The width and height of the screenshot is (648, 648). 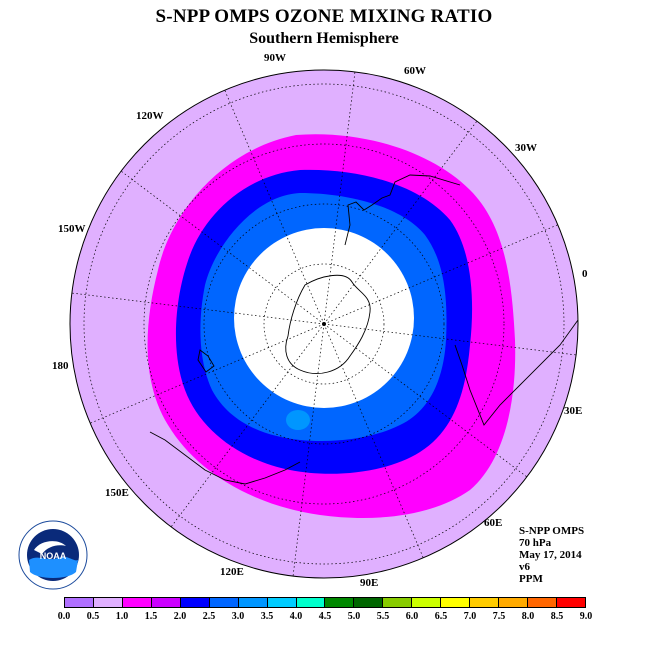 I want to click on lon-label-90w: 90W, so click(x=275, y=58).